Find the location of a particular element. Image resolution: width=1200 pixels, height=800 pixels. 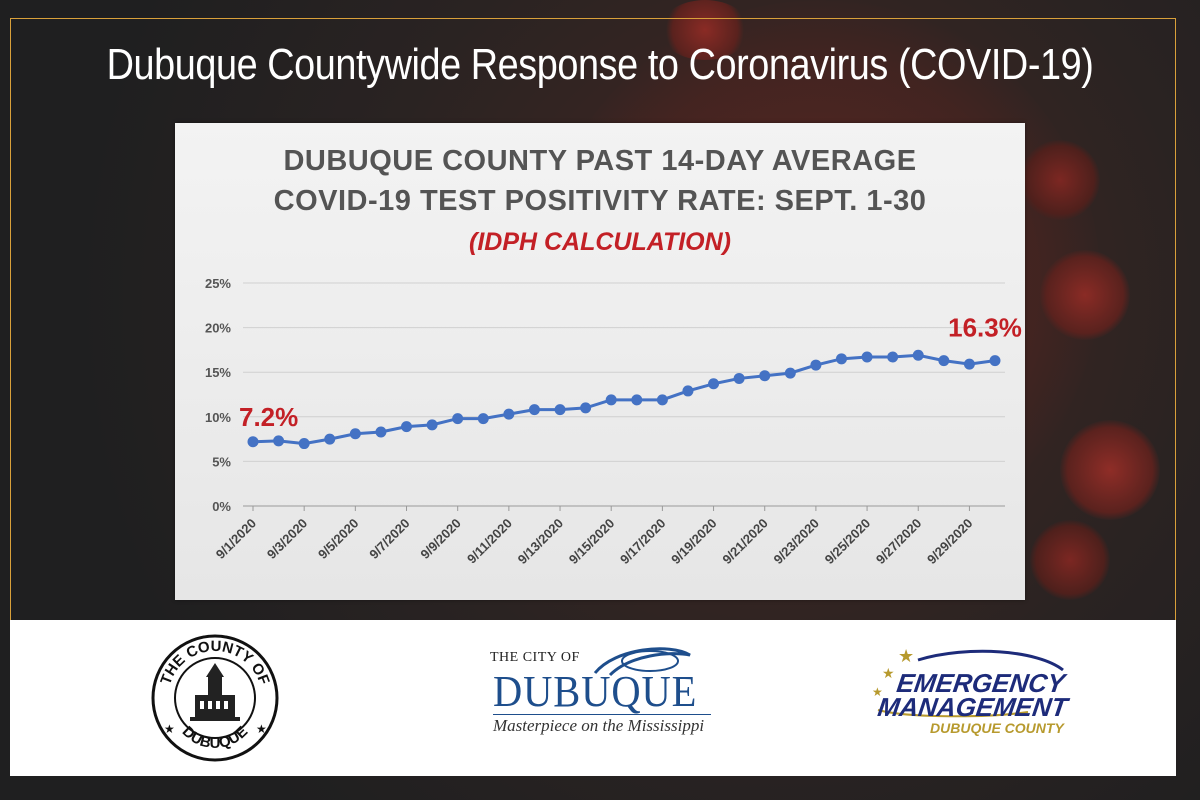

city-logo-name: DUBUQUE is located at coordinates (595, 691).